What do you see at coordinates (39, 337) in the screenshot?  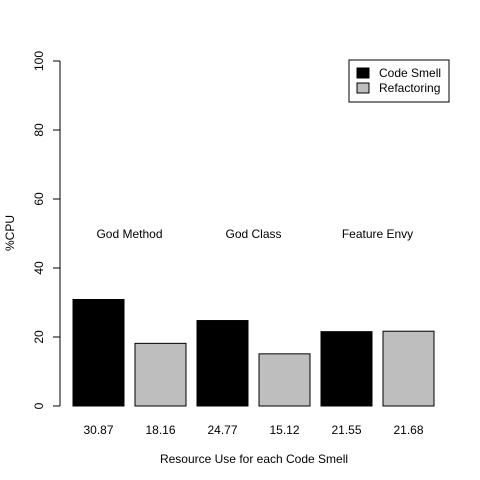 I see `y-tick-label: 20` at bounding box center [39, 337].